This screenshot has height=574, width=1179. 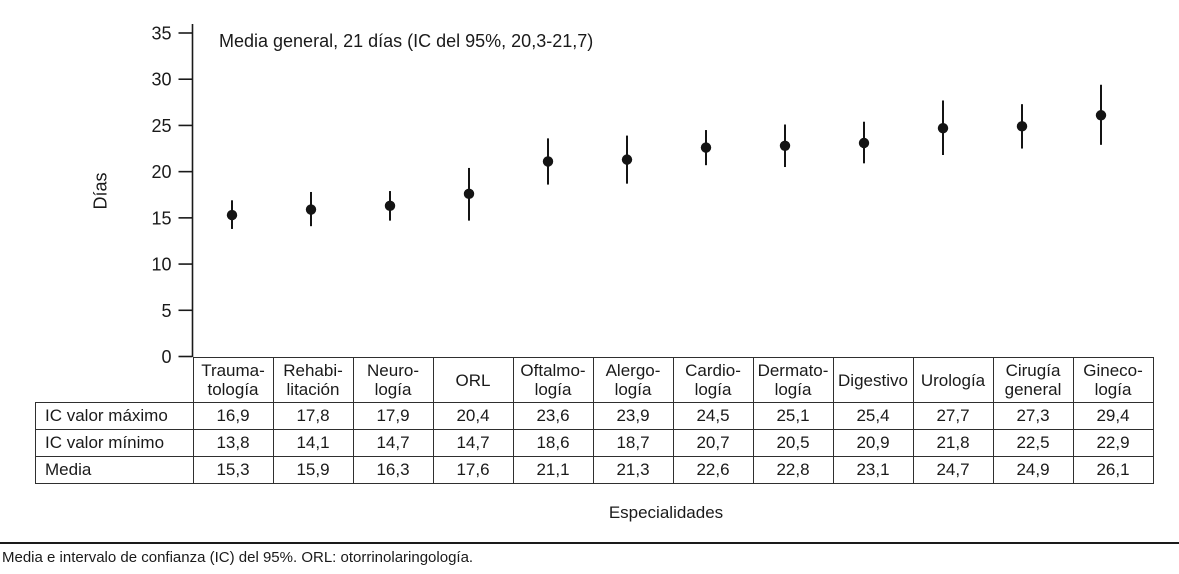 I want to click on y-tick-label: 5, so click(x=166, y=311).